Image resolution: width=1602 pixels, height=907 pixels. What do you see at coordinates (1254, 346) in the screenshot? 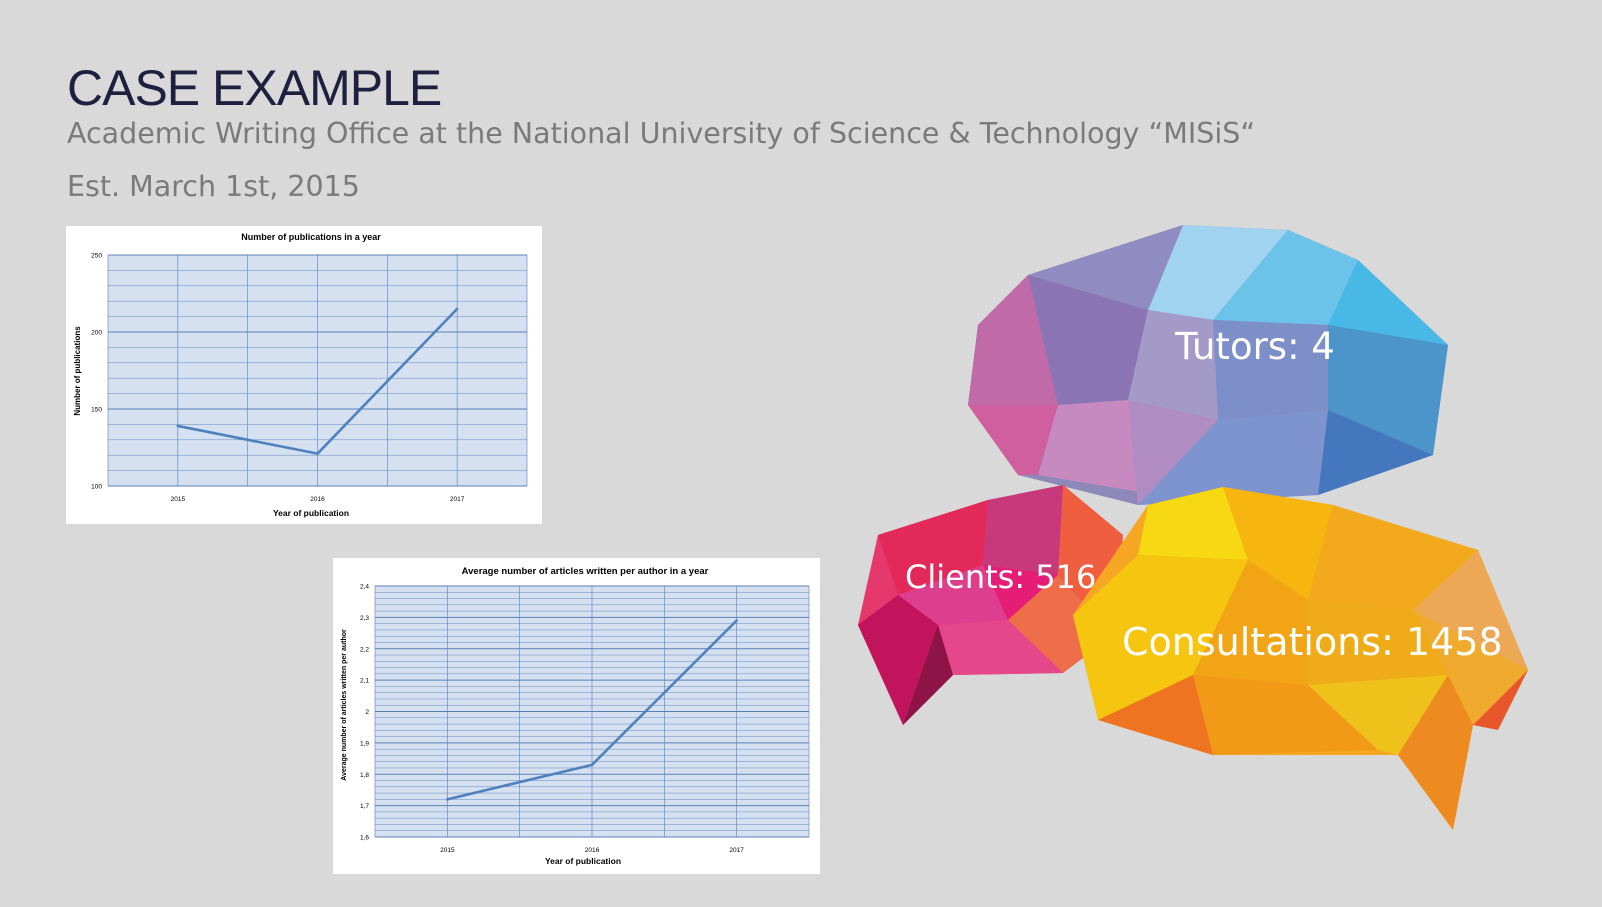
I see `tutors-label: Tutors: 4` at bounding box center [1254, 346].